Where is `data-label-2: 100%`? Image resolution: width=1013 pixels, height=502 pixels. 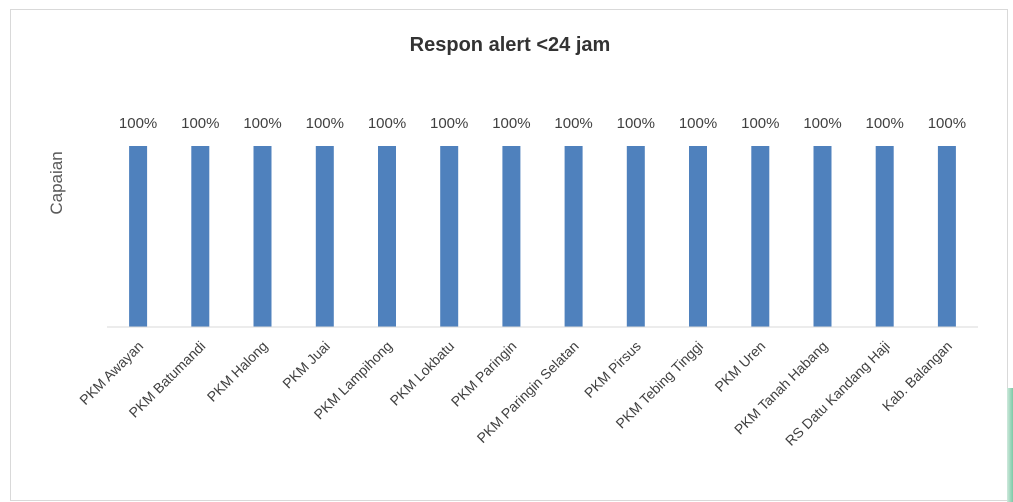
data-label-2: 100% is located at coordinates (262, 123).